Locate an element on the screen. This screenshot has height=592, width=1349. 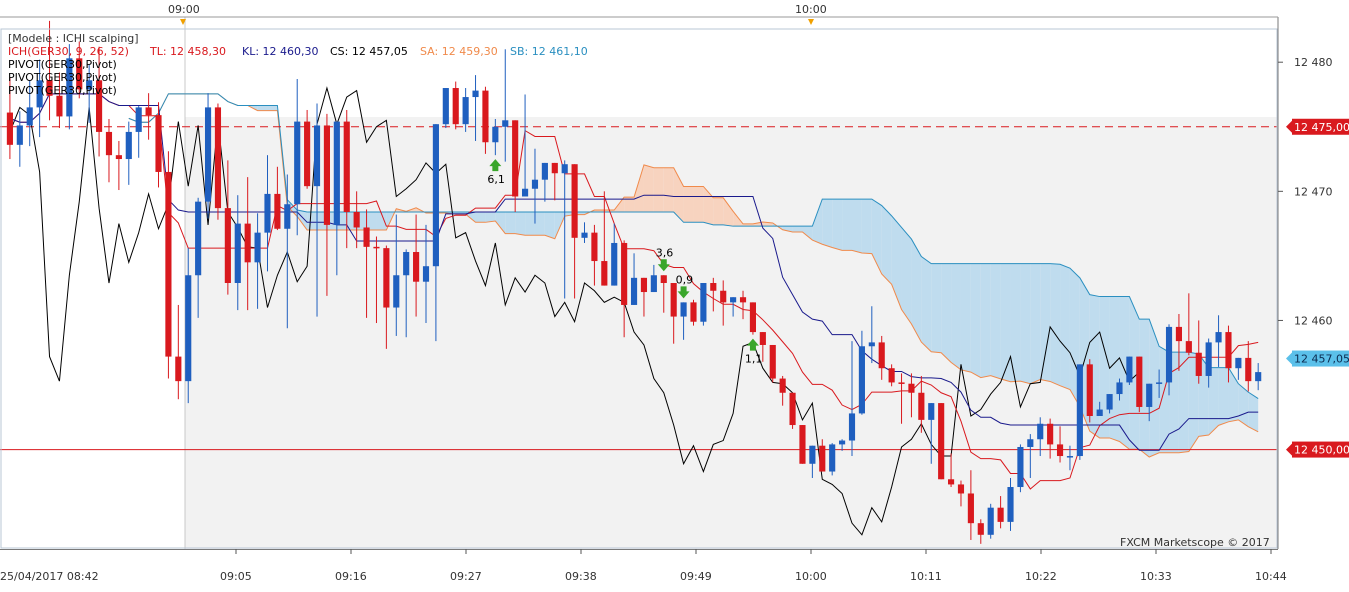
legend-sb: SB: 12 461,10 is located at coordinates (549, 51).